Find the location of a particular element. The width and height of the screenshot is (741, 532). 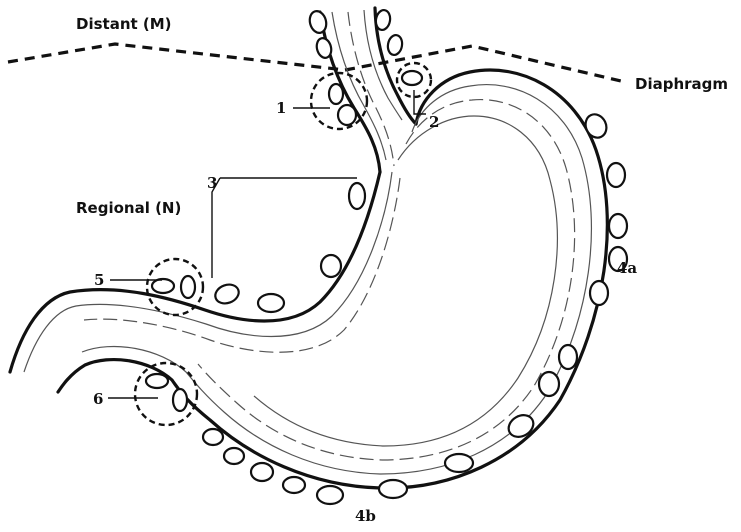

station-4b-label: 4b is located at coordinates (365, 516).